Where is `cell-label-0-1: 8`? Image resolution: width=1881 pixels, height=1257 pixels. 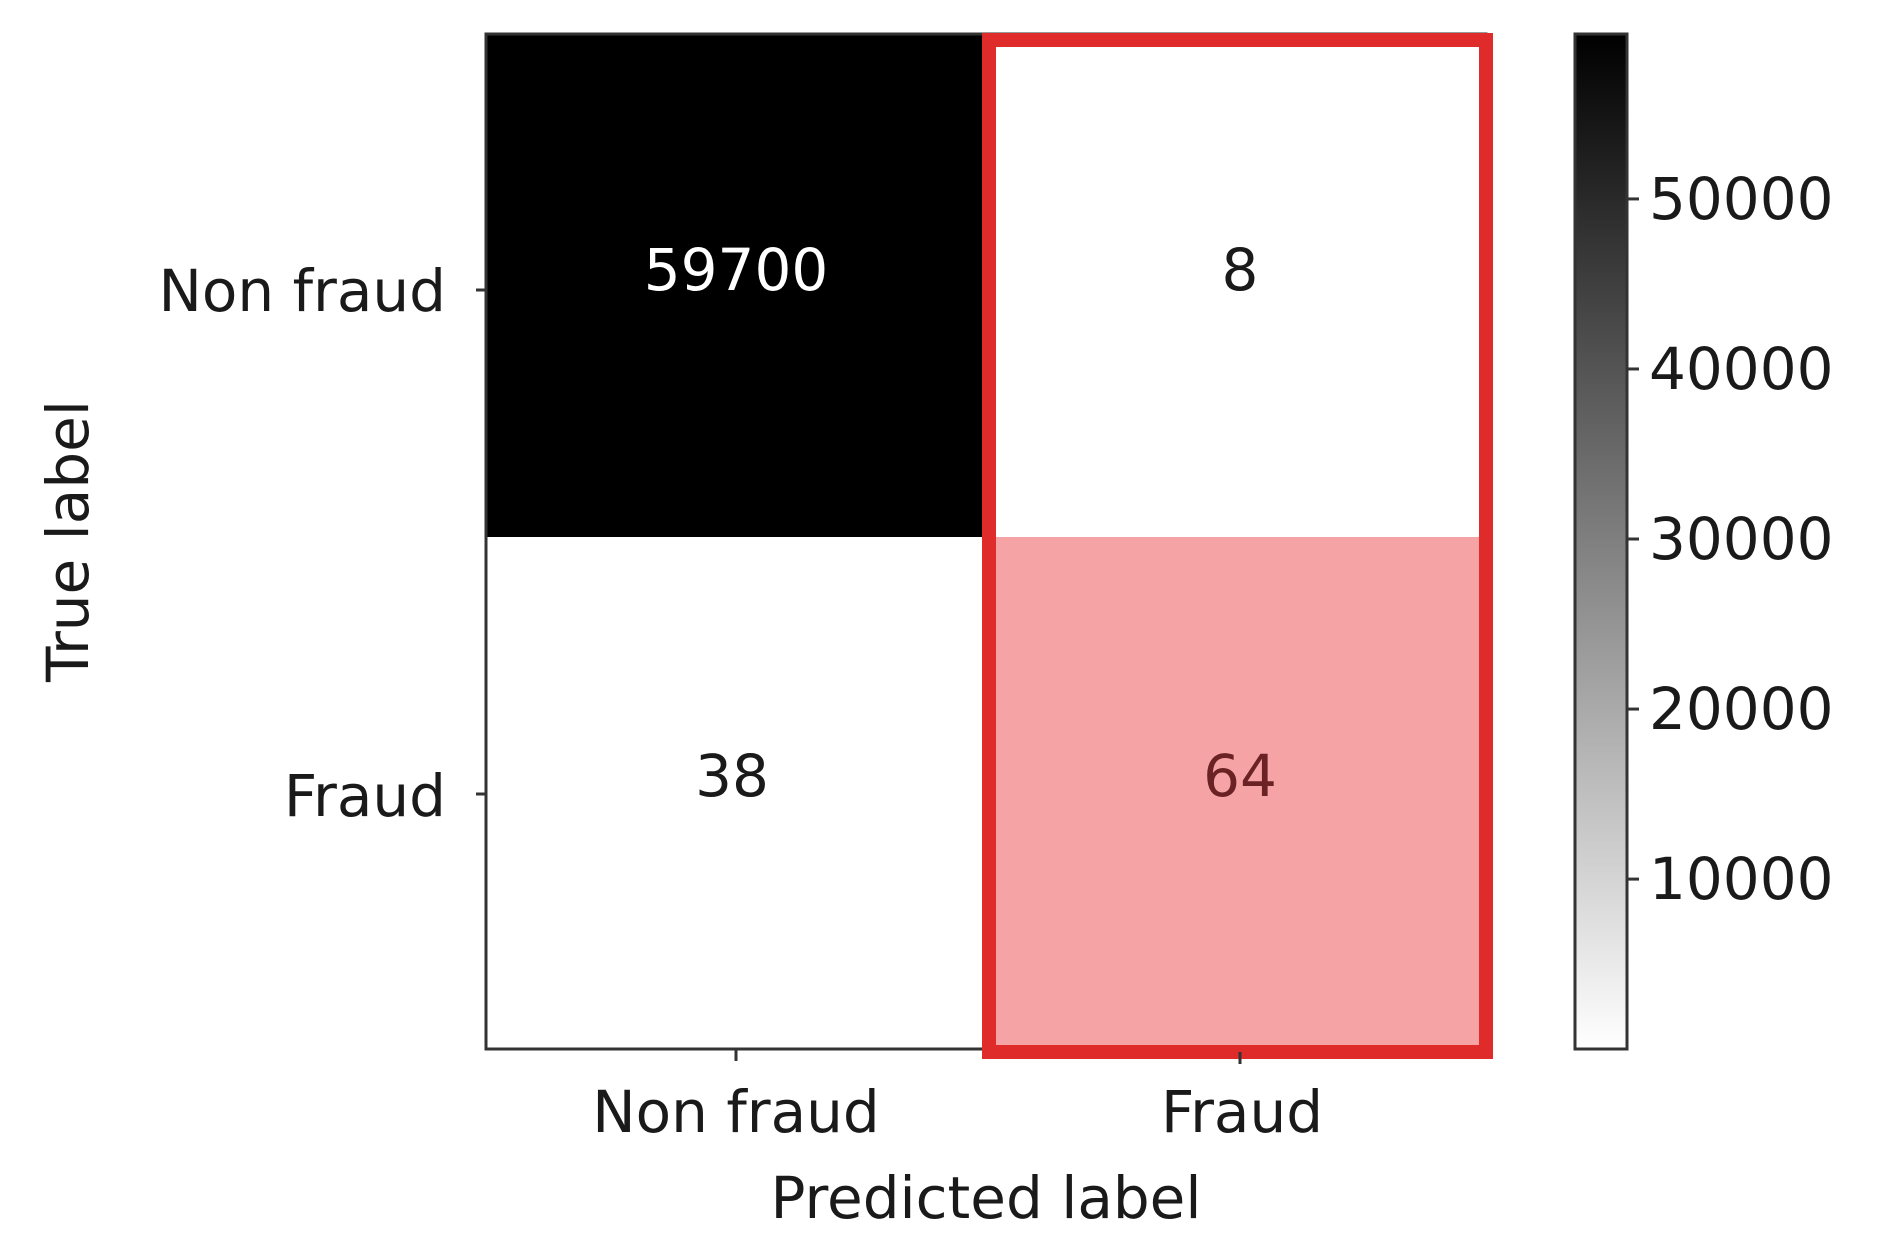 cell-label-0-1: 8 is located at coordinates (1240, 270).